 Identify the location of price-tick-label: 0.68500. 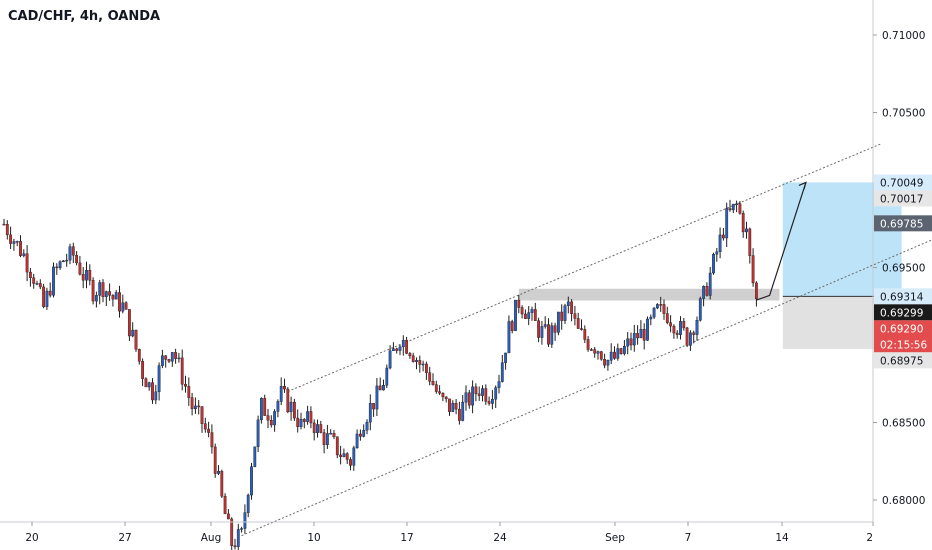
(903, 424).